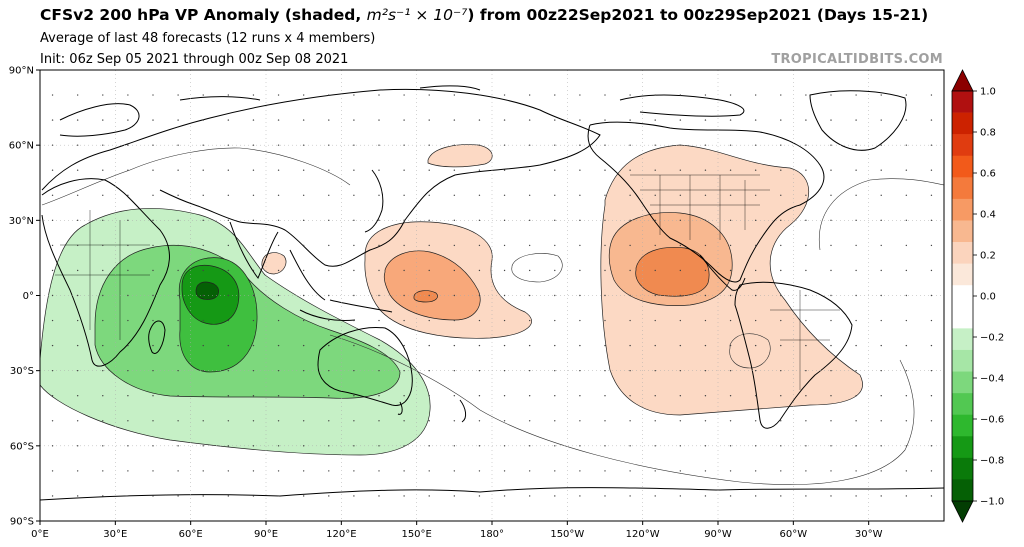  Describe the element at coordinates (992, 502) in the screenshot. I see `colorbar-tick-label: −1.0` at that location.